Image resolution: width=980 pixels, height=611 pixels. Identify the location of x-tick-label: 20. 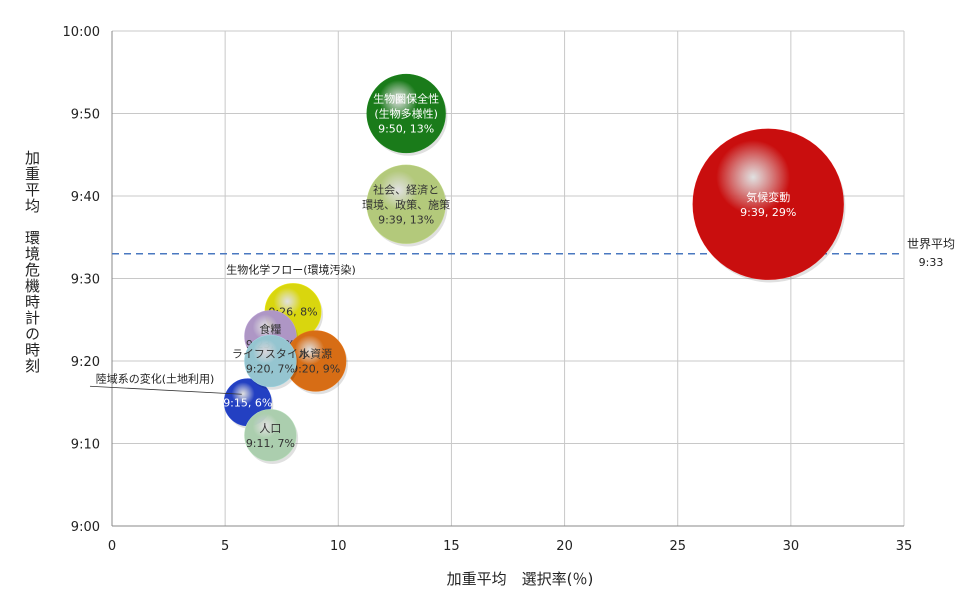
(564, 546).